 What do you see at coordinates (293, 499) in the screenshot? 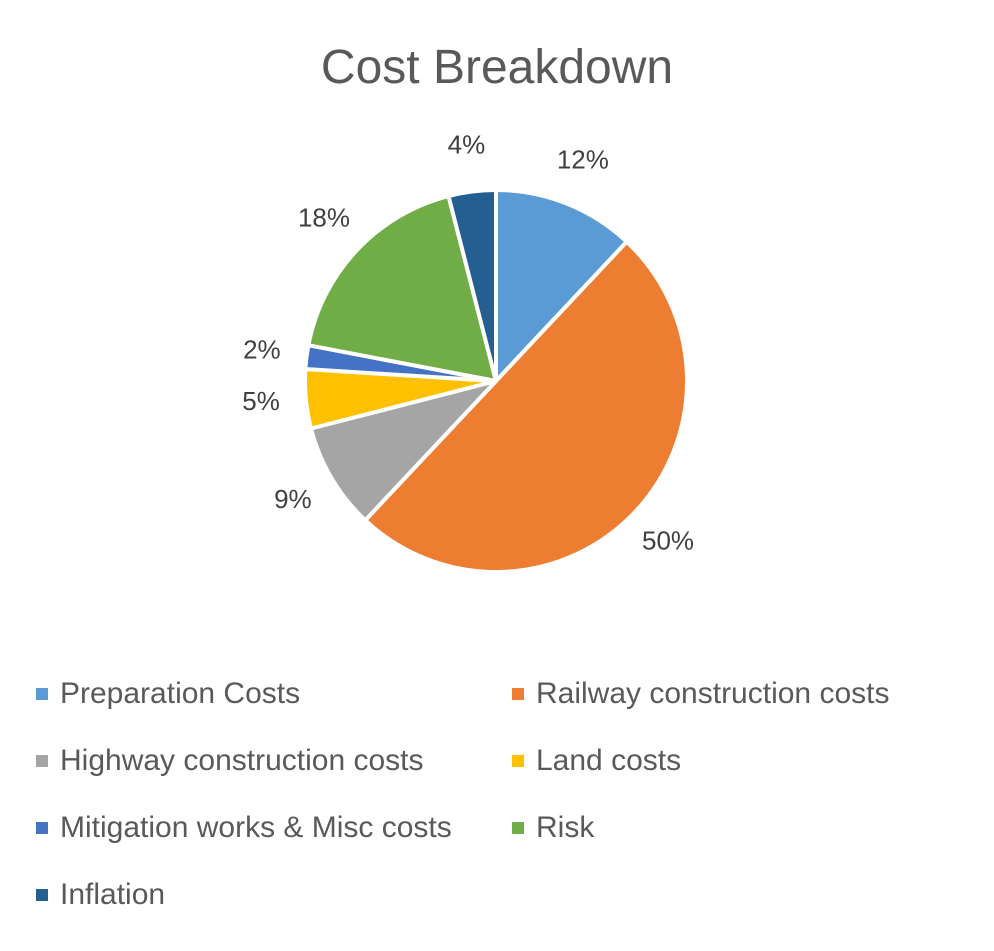
I see `data-label-highway-construction-costs: 9%` at bounding box center [293, 499].